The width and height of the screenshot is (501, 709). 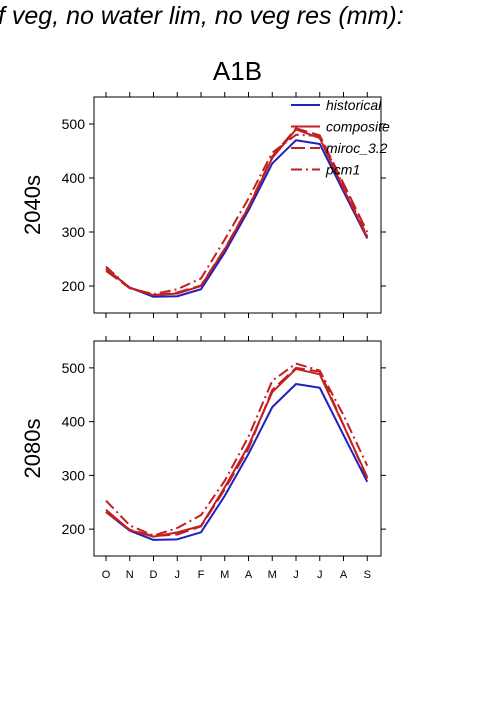 What do you see at coordinates (367, 575) in the screenshot?
I see `x-tick-label: S` at bounding box center [367, 575].